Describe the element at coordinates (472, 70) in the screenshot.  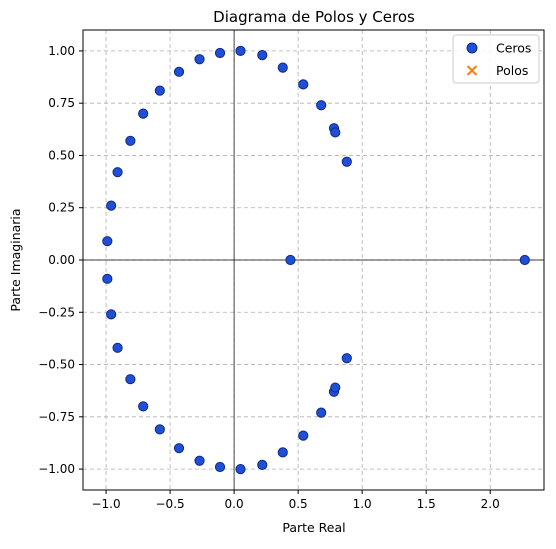
I see `legend-marker-polos` at that location.